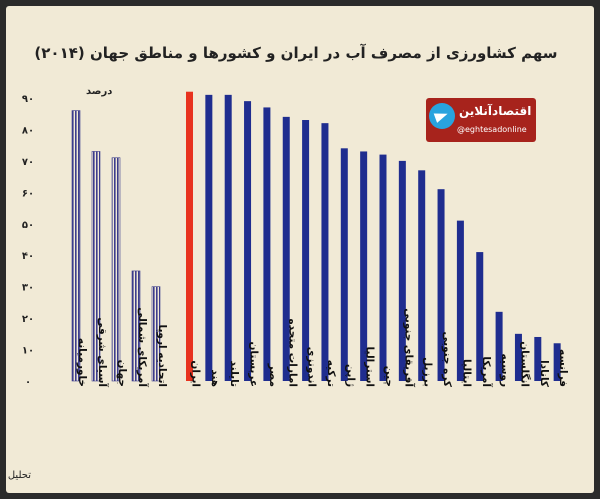 The width and height of the screenshot is (600, 499). I want to click on y-tick-label: ۸۰, so click(28, 130).